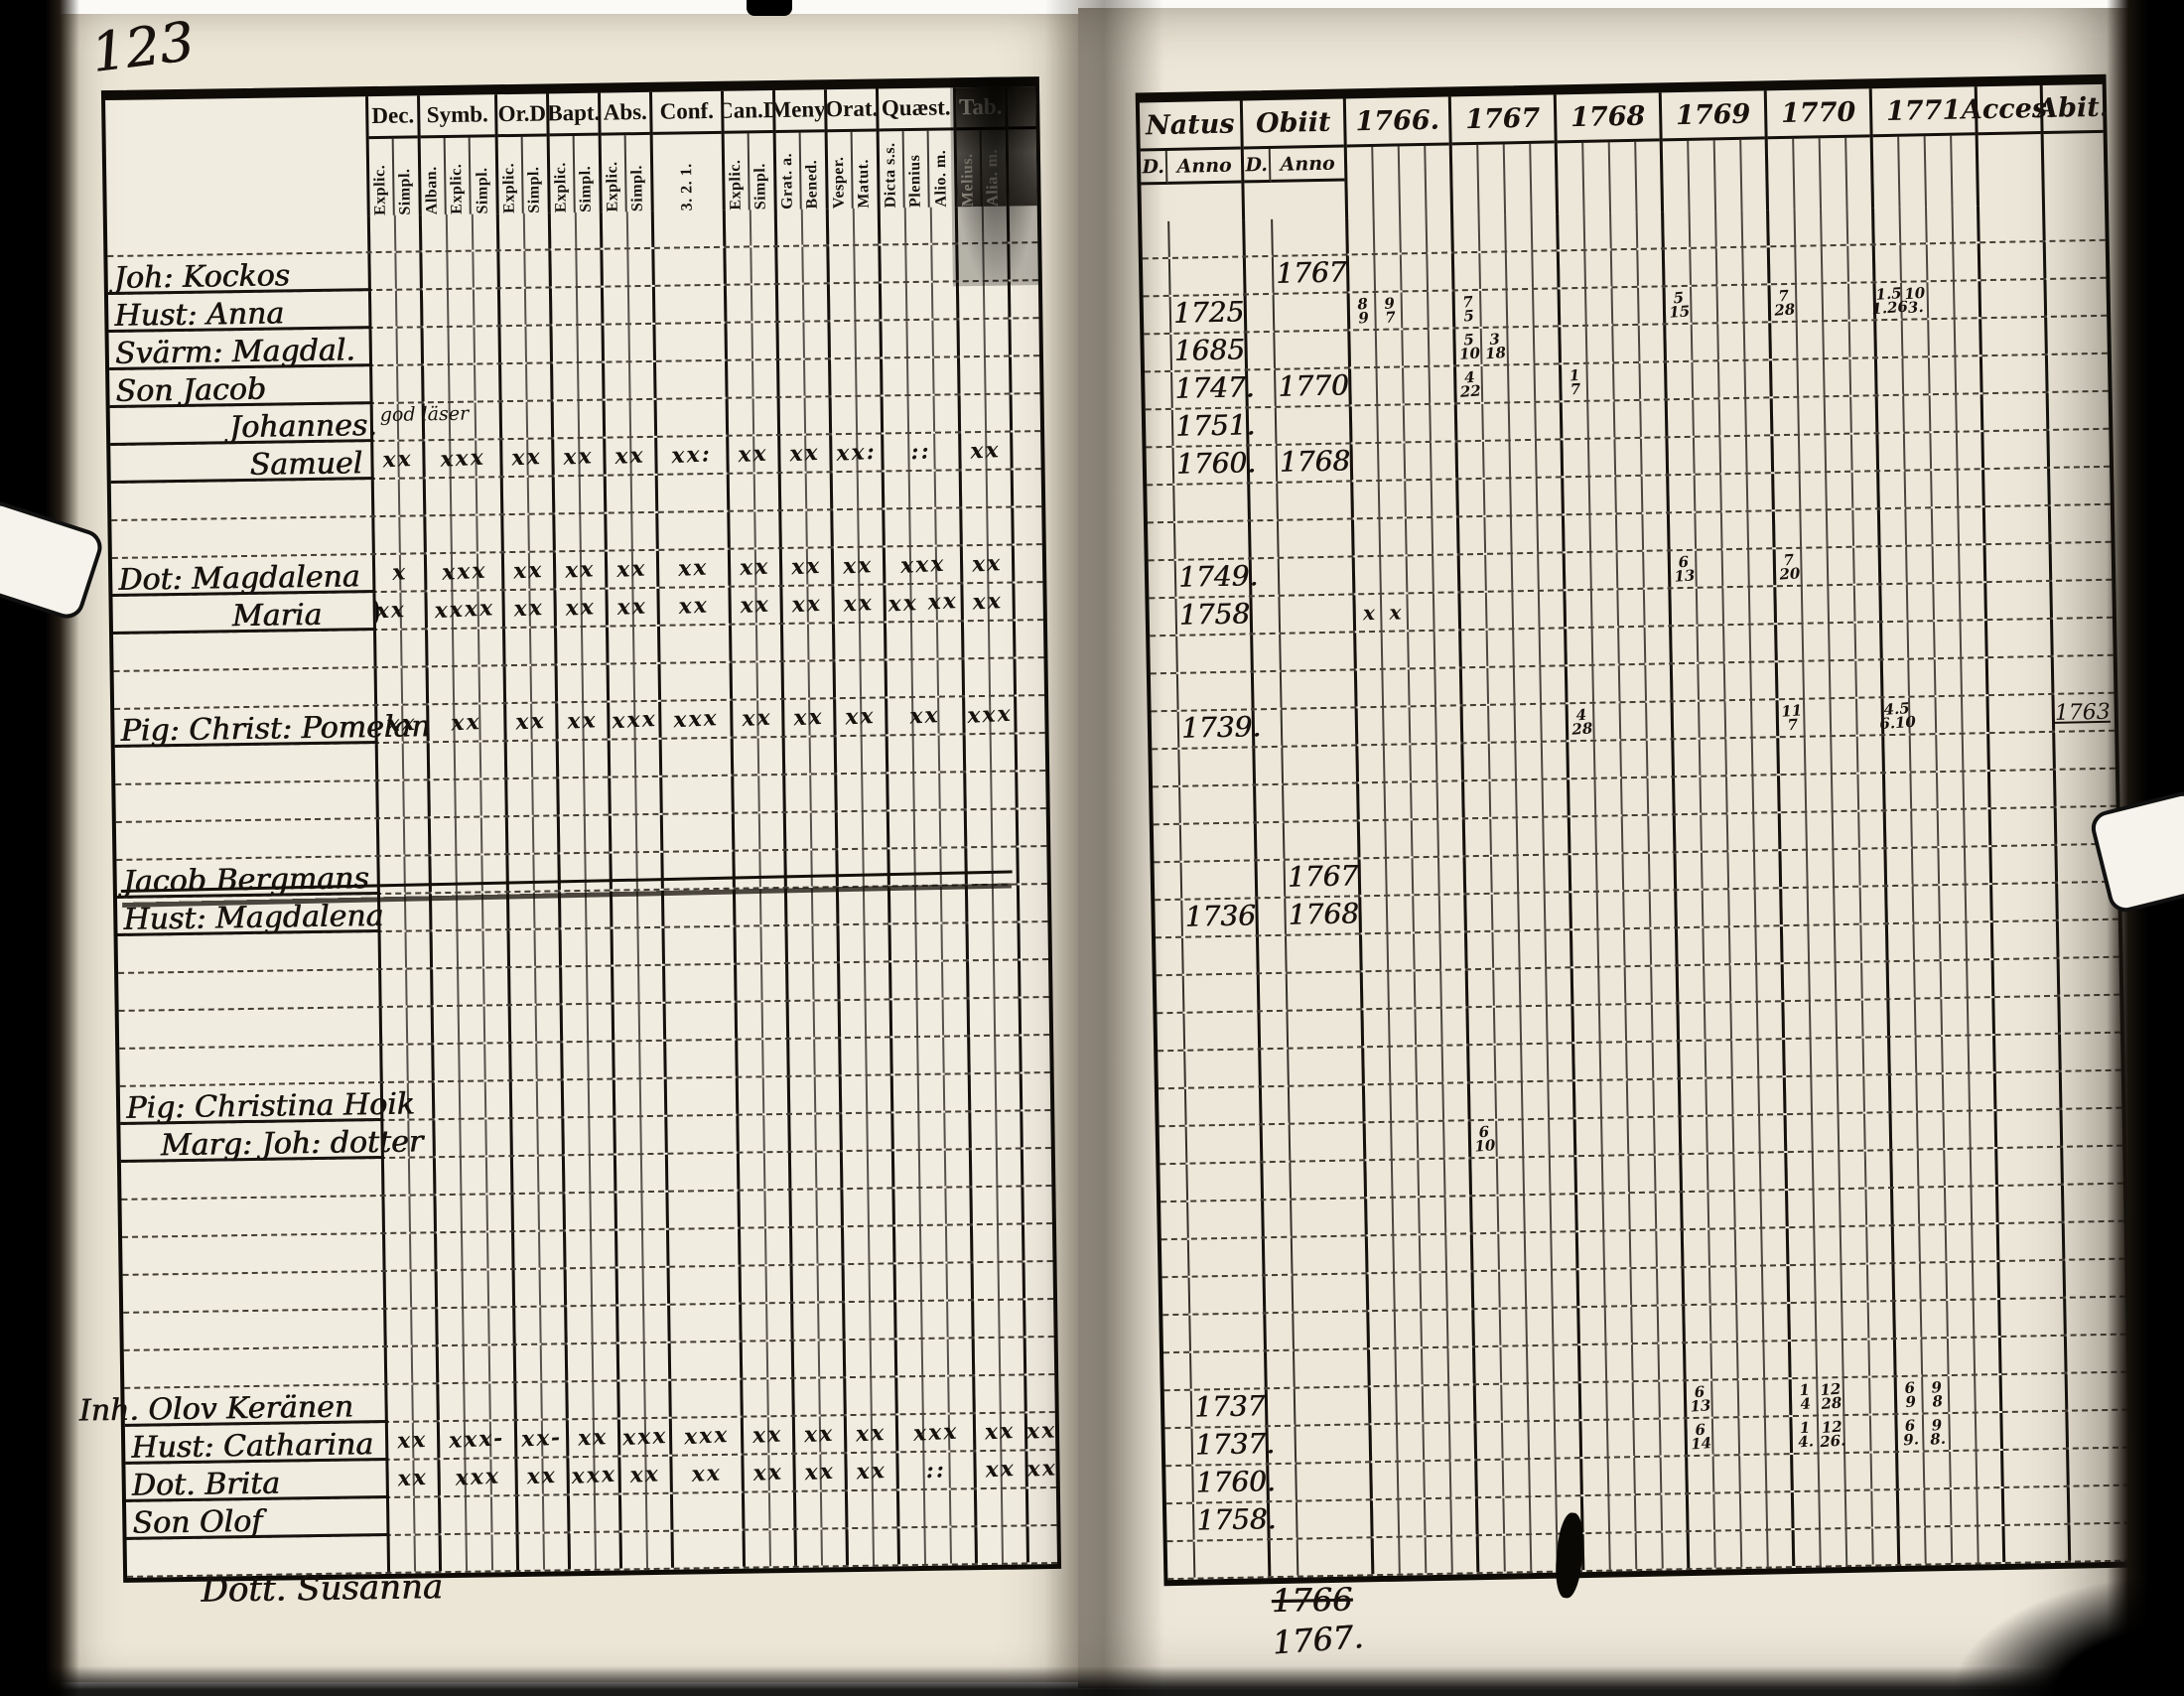  Describe the element at coordinates (1789, 567) in the screenshot. I see `date-mark-slot: 7 20` at that location.